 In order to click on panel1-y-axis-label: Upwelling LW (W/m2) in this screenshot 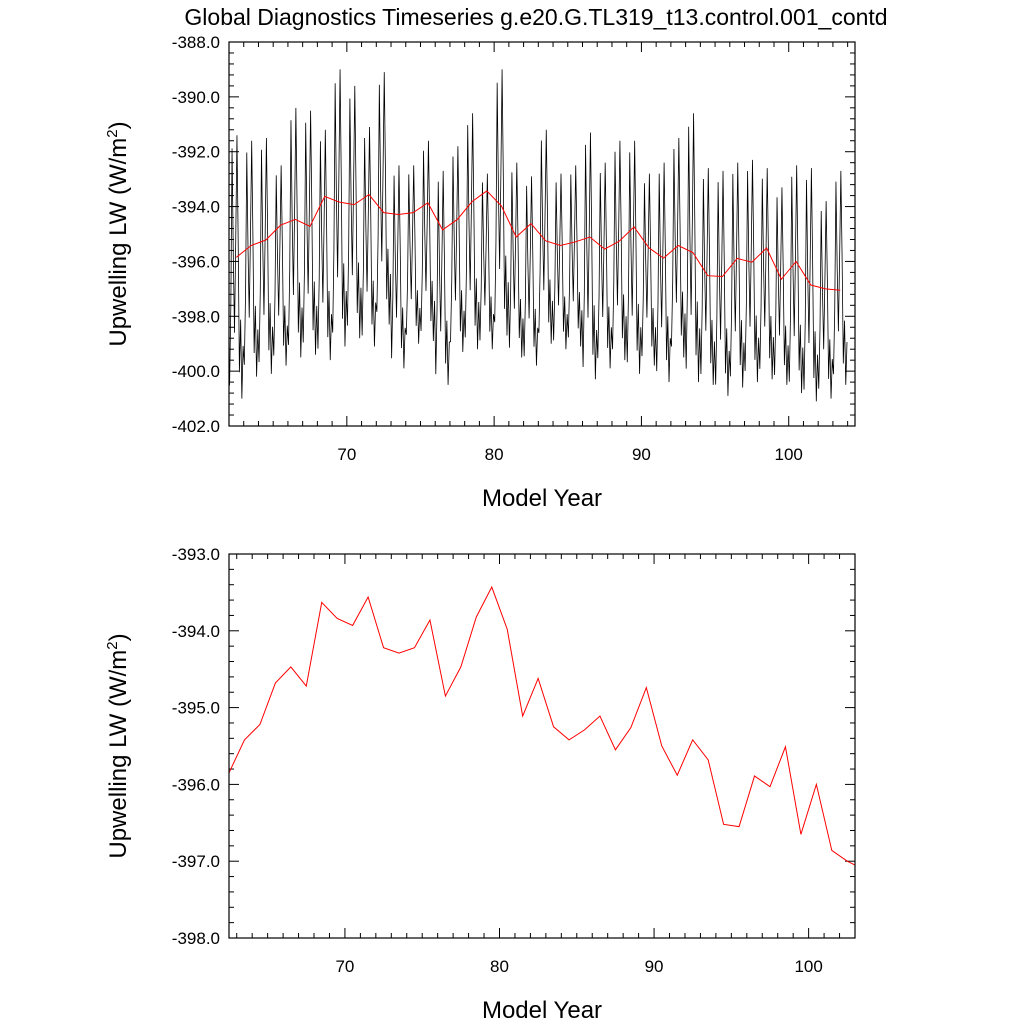, I will do `click(118, 233)`.